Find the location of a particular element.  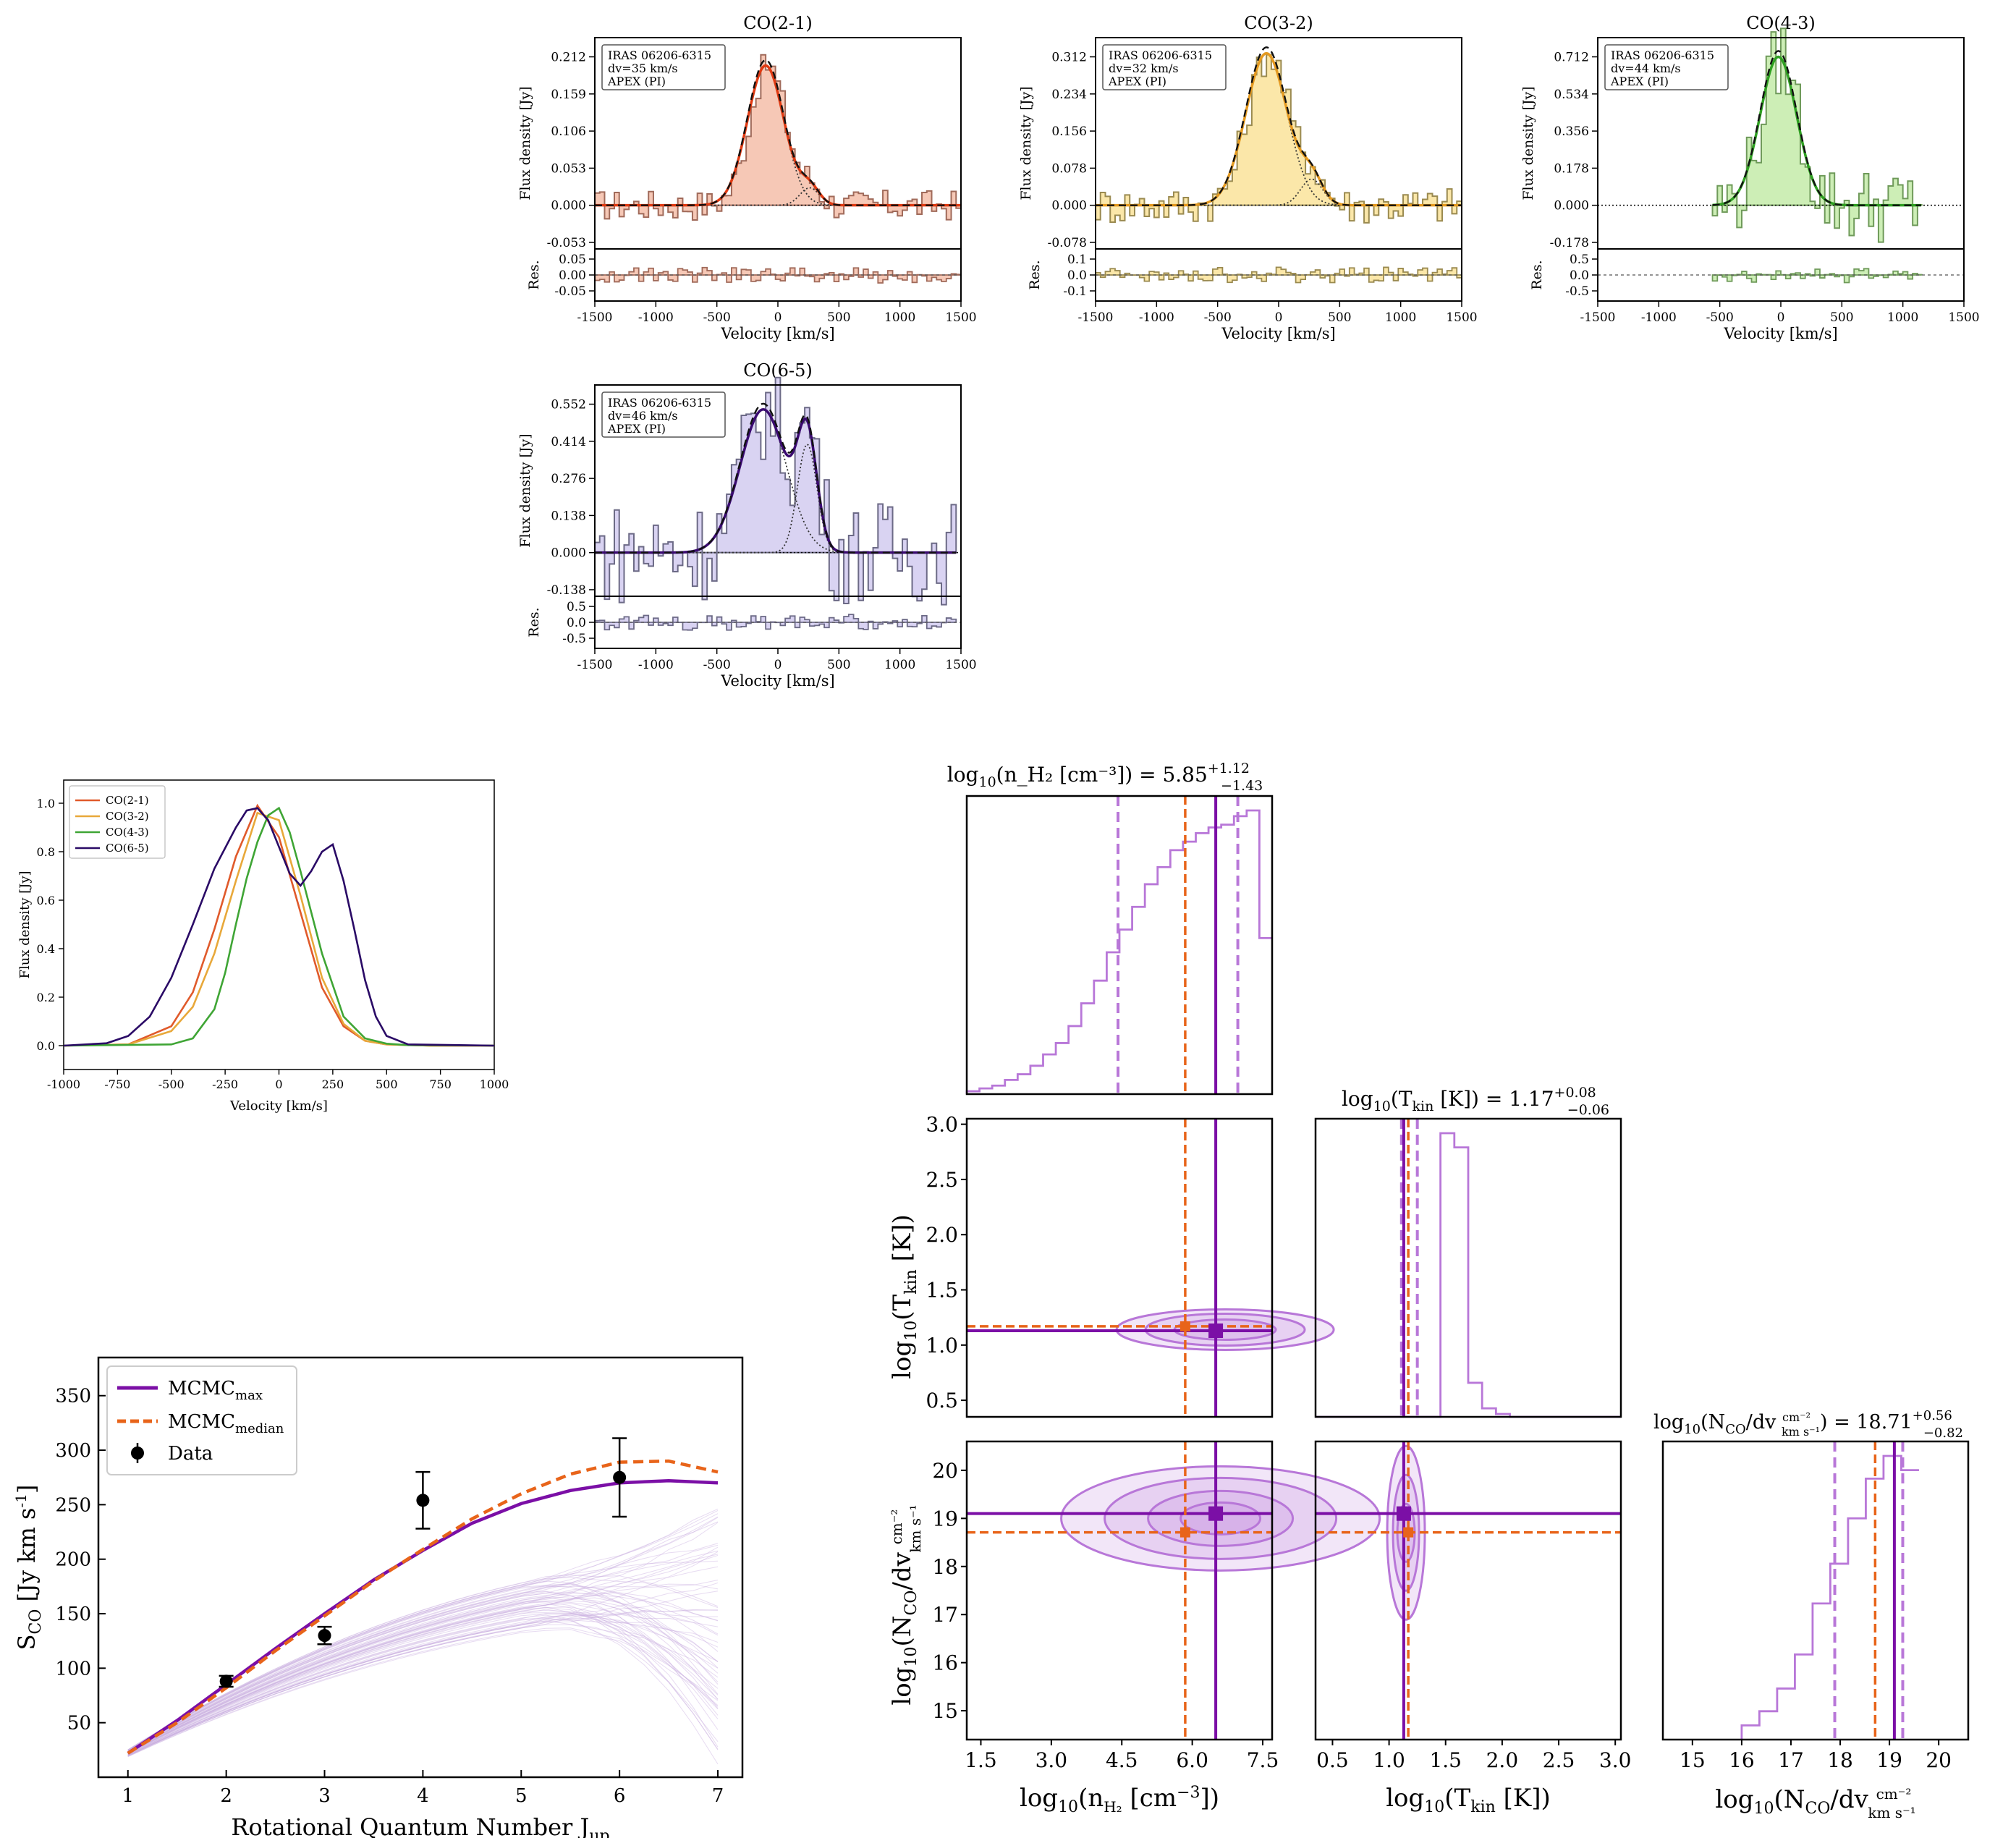

title-plus: +0.56 is located at coordinates (1932, 1415).